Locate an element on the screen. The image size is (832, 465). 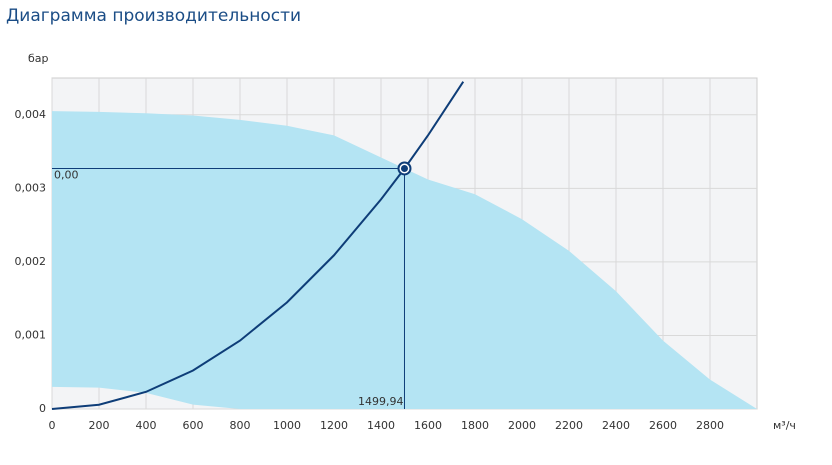
x-tick-label: 0 is located at coordinates (52, 425).